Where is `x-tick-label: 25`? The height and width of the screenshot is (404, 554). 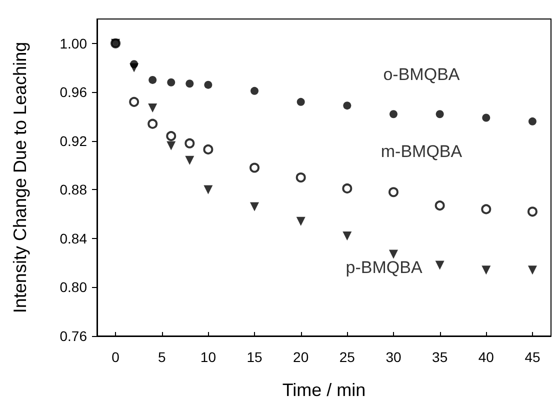
x-tick-label: 25 is located at coordinates (347, 357).